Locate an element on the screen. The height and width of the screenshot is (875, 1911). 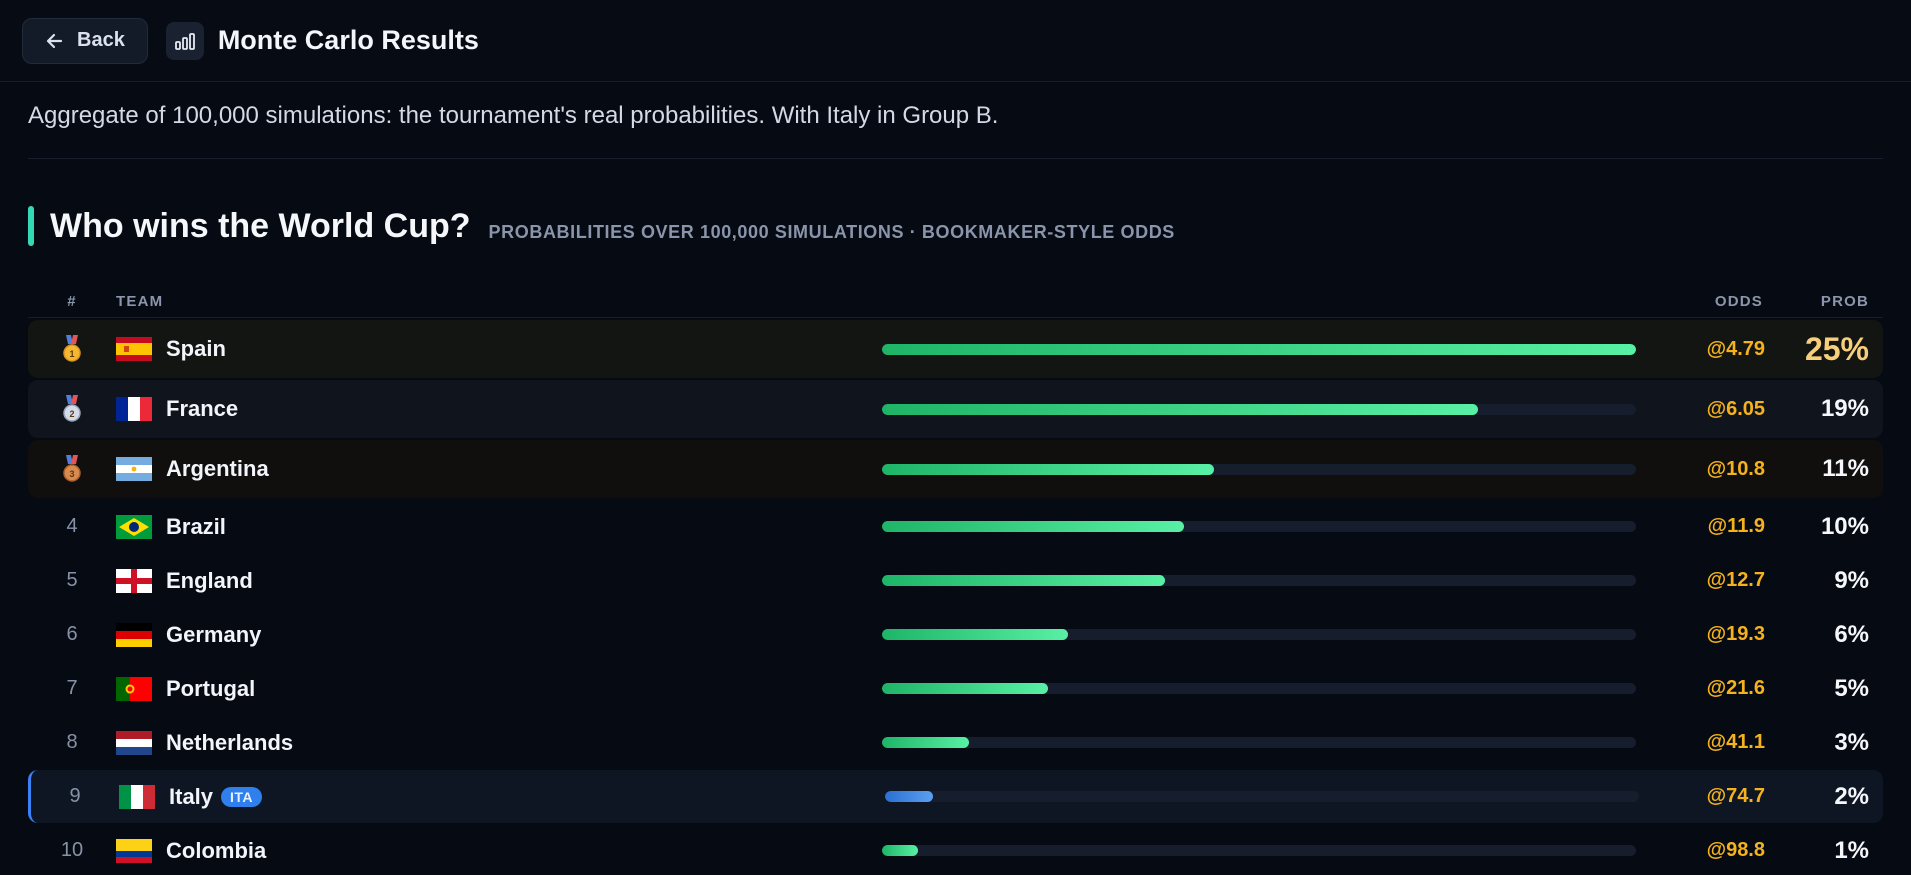
flag-colombia-icon is located at coordinates (134, 850).